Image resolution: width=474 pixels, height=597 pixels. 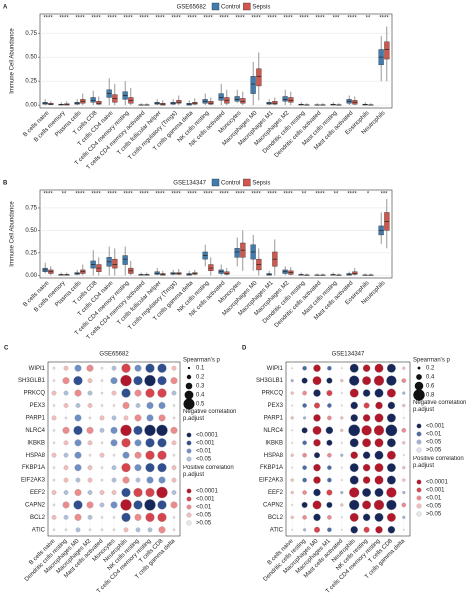 I want to click on gene-label: BCL2, so click(x=38, y=518).